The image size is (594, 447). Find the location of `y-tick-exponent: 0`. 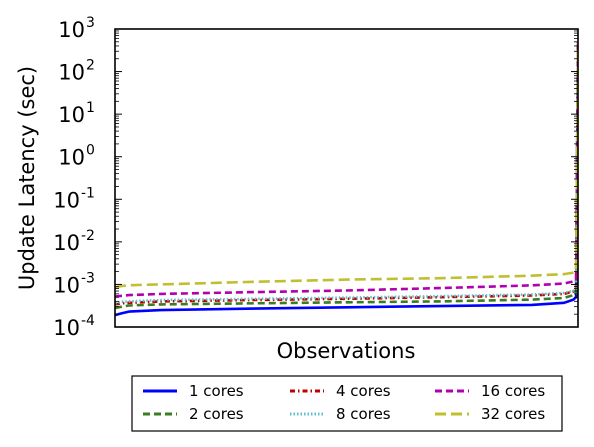

y-tick-exponent: 0 is located at coordinates (90, 151).